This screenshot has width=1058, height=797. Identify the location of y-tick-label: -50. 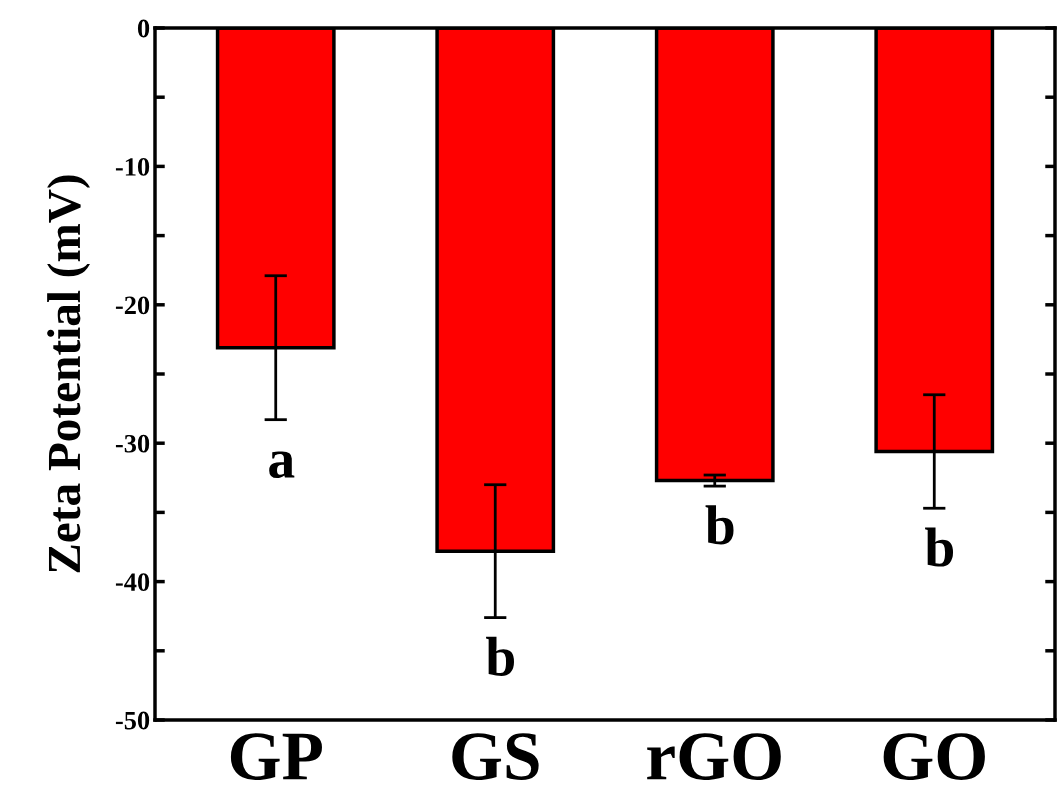
(132, 720).